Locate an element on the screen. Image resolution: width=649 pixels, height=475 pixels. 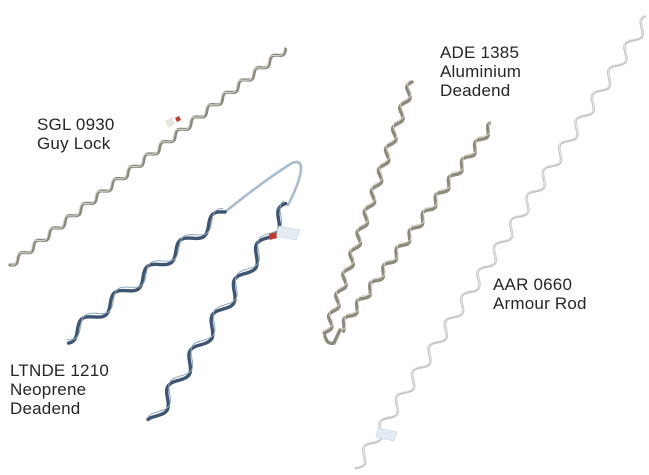
label-line: SGL 0930 is located at coordinates (76, 124).